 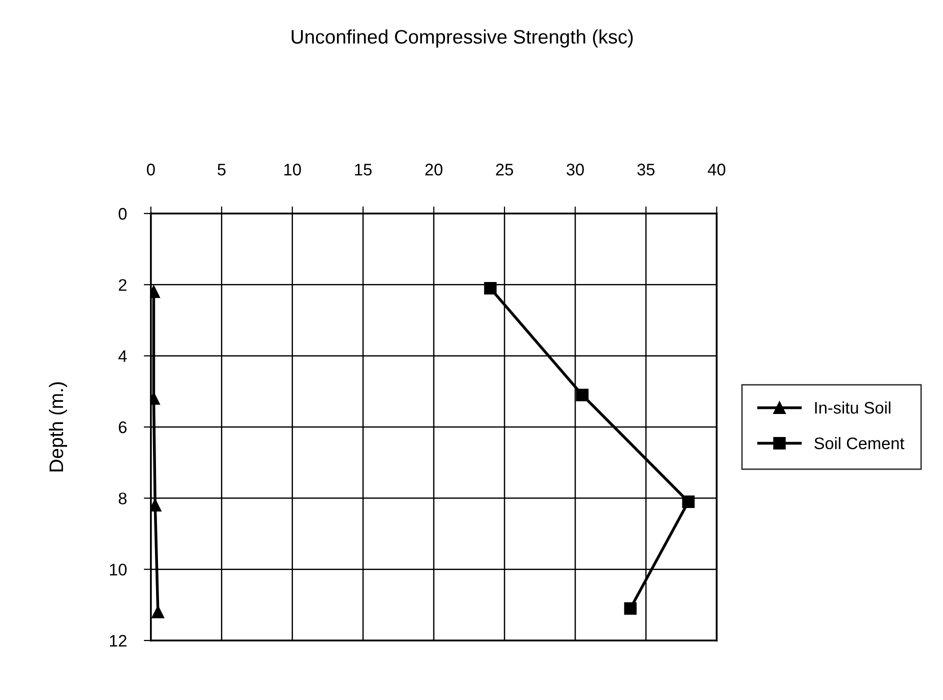 I want to click on y-tick-label: 2, so click(x=122, y=285).